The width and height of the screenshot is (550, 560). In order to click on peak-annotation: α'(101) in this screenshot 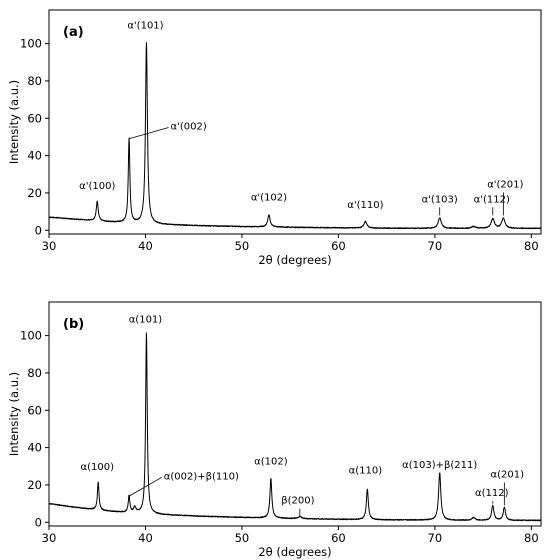, I will do `click(145, 26)`.